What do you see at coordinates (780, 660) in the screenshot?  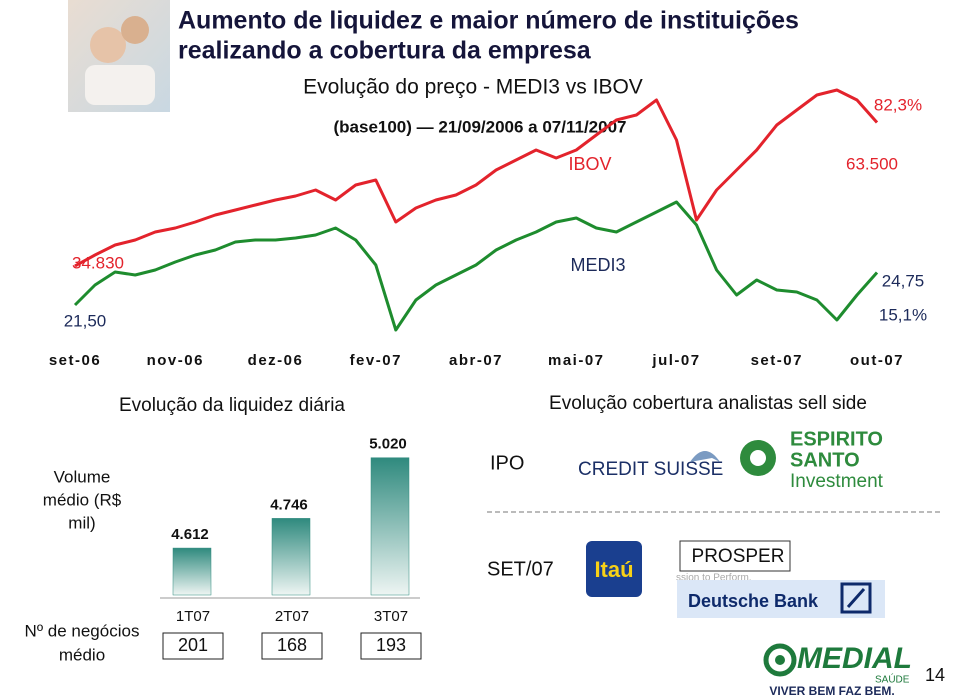 I see `footer-logo` at bounding box center [780, 660].